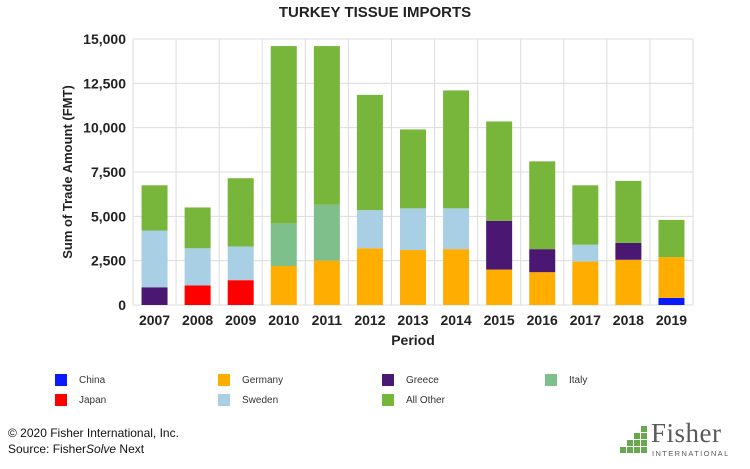 This screenshot has width=750, height=469. What do you see at coordinates (104, 128) in the screenshot?
I see `y-tick-label: 10,000` at bounding box center [104, 128].